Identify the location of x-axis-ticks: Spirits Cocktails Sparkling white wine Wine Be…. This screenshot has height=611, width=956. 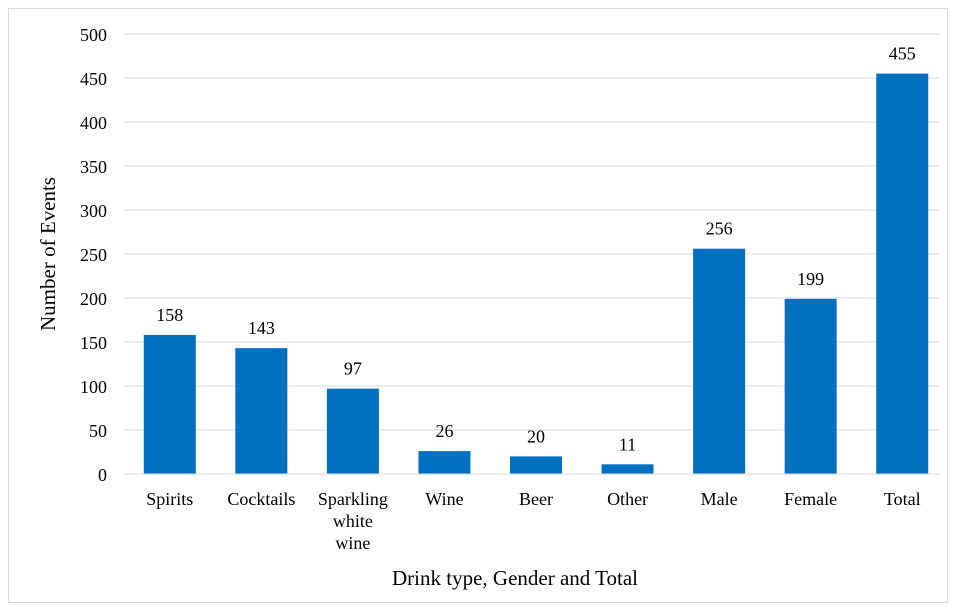
(533, 521).